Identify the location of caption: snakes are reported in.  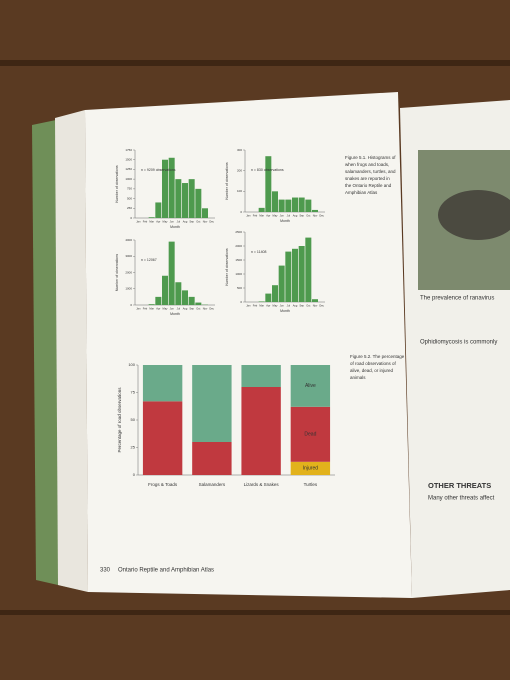
(367, 178).